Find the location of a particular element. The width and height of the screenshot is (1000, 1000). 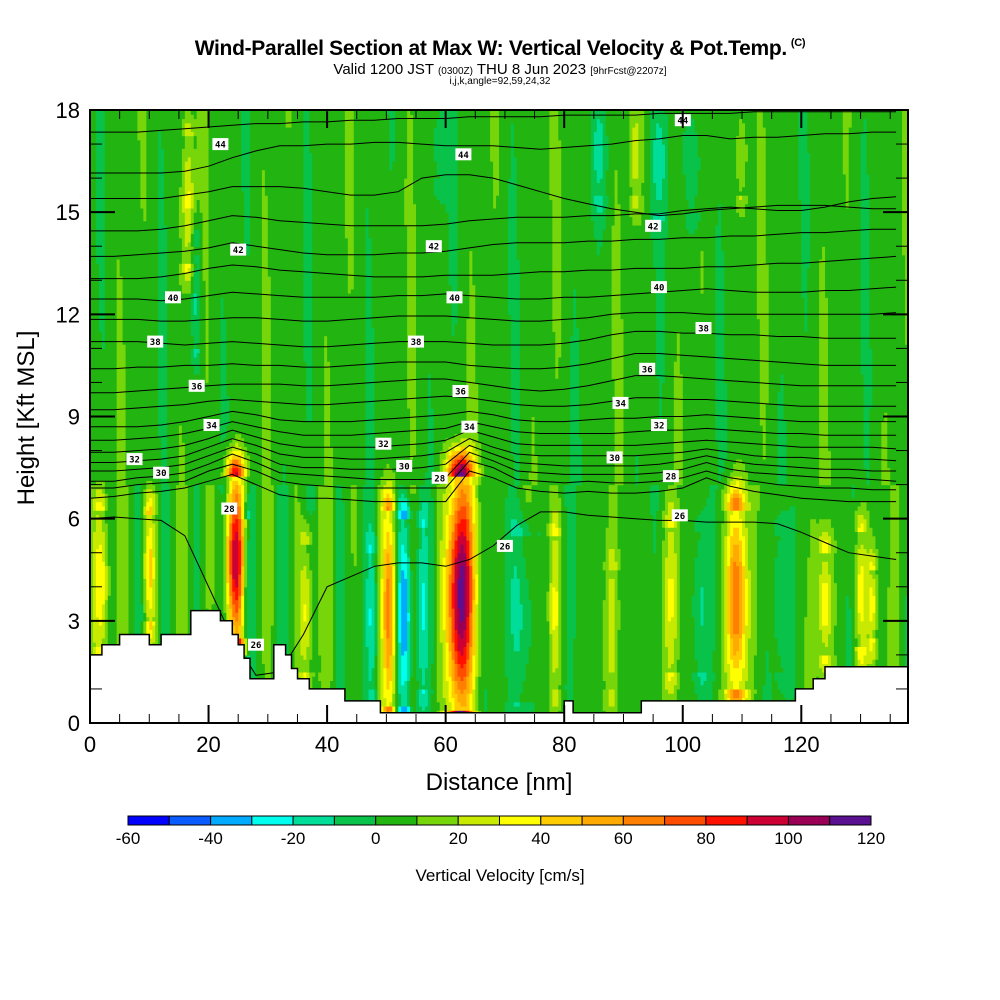

x-tick-label: 20 is located at coordinates (208, 744).